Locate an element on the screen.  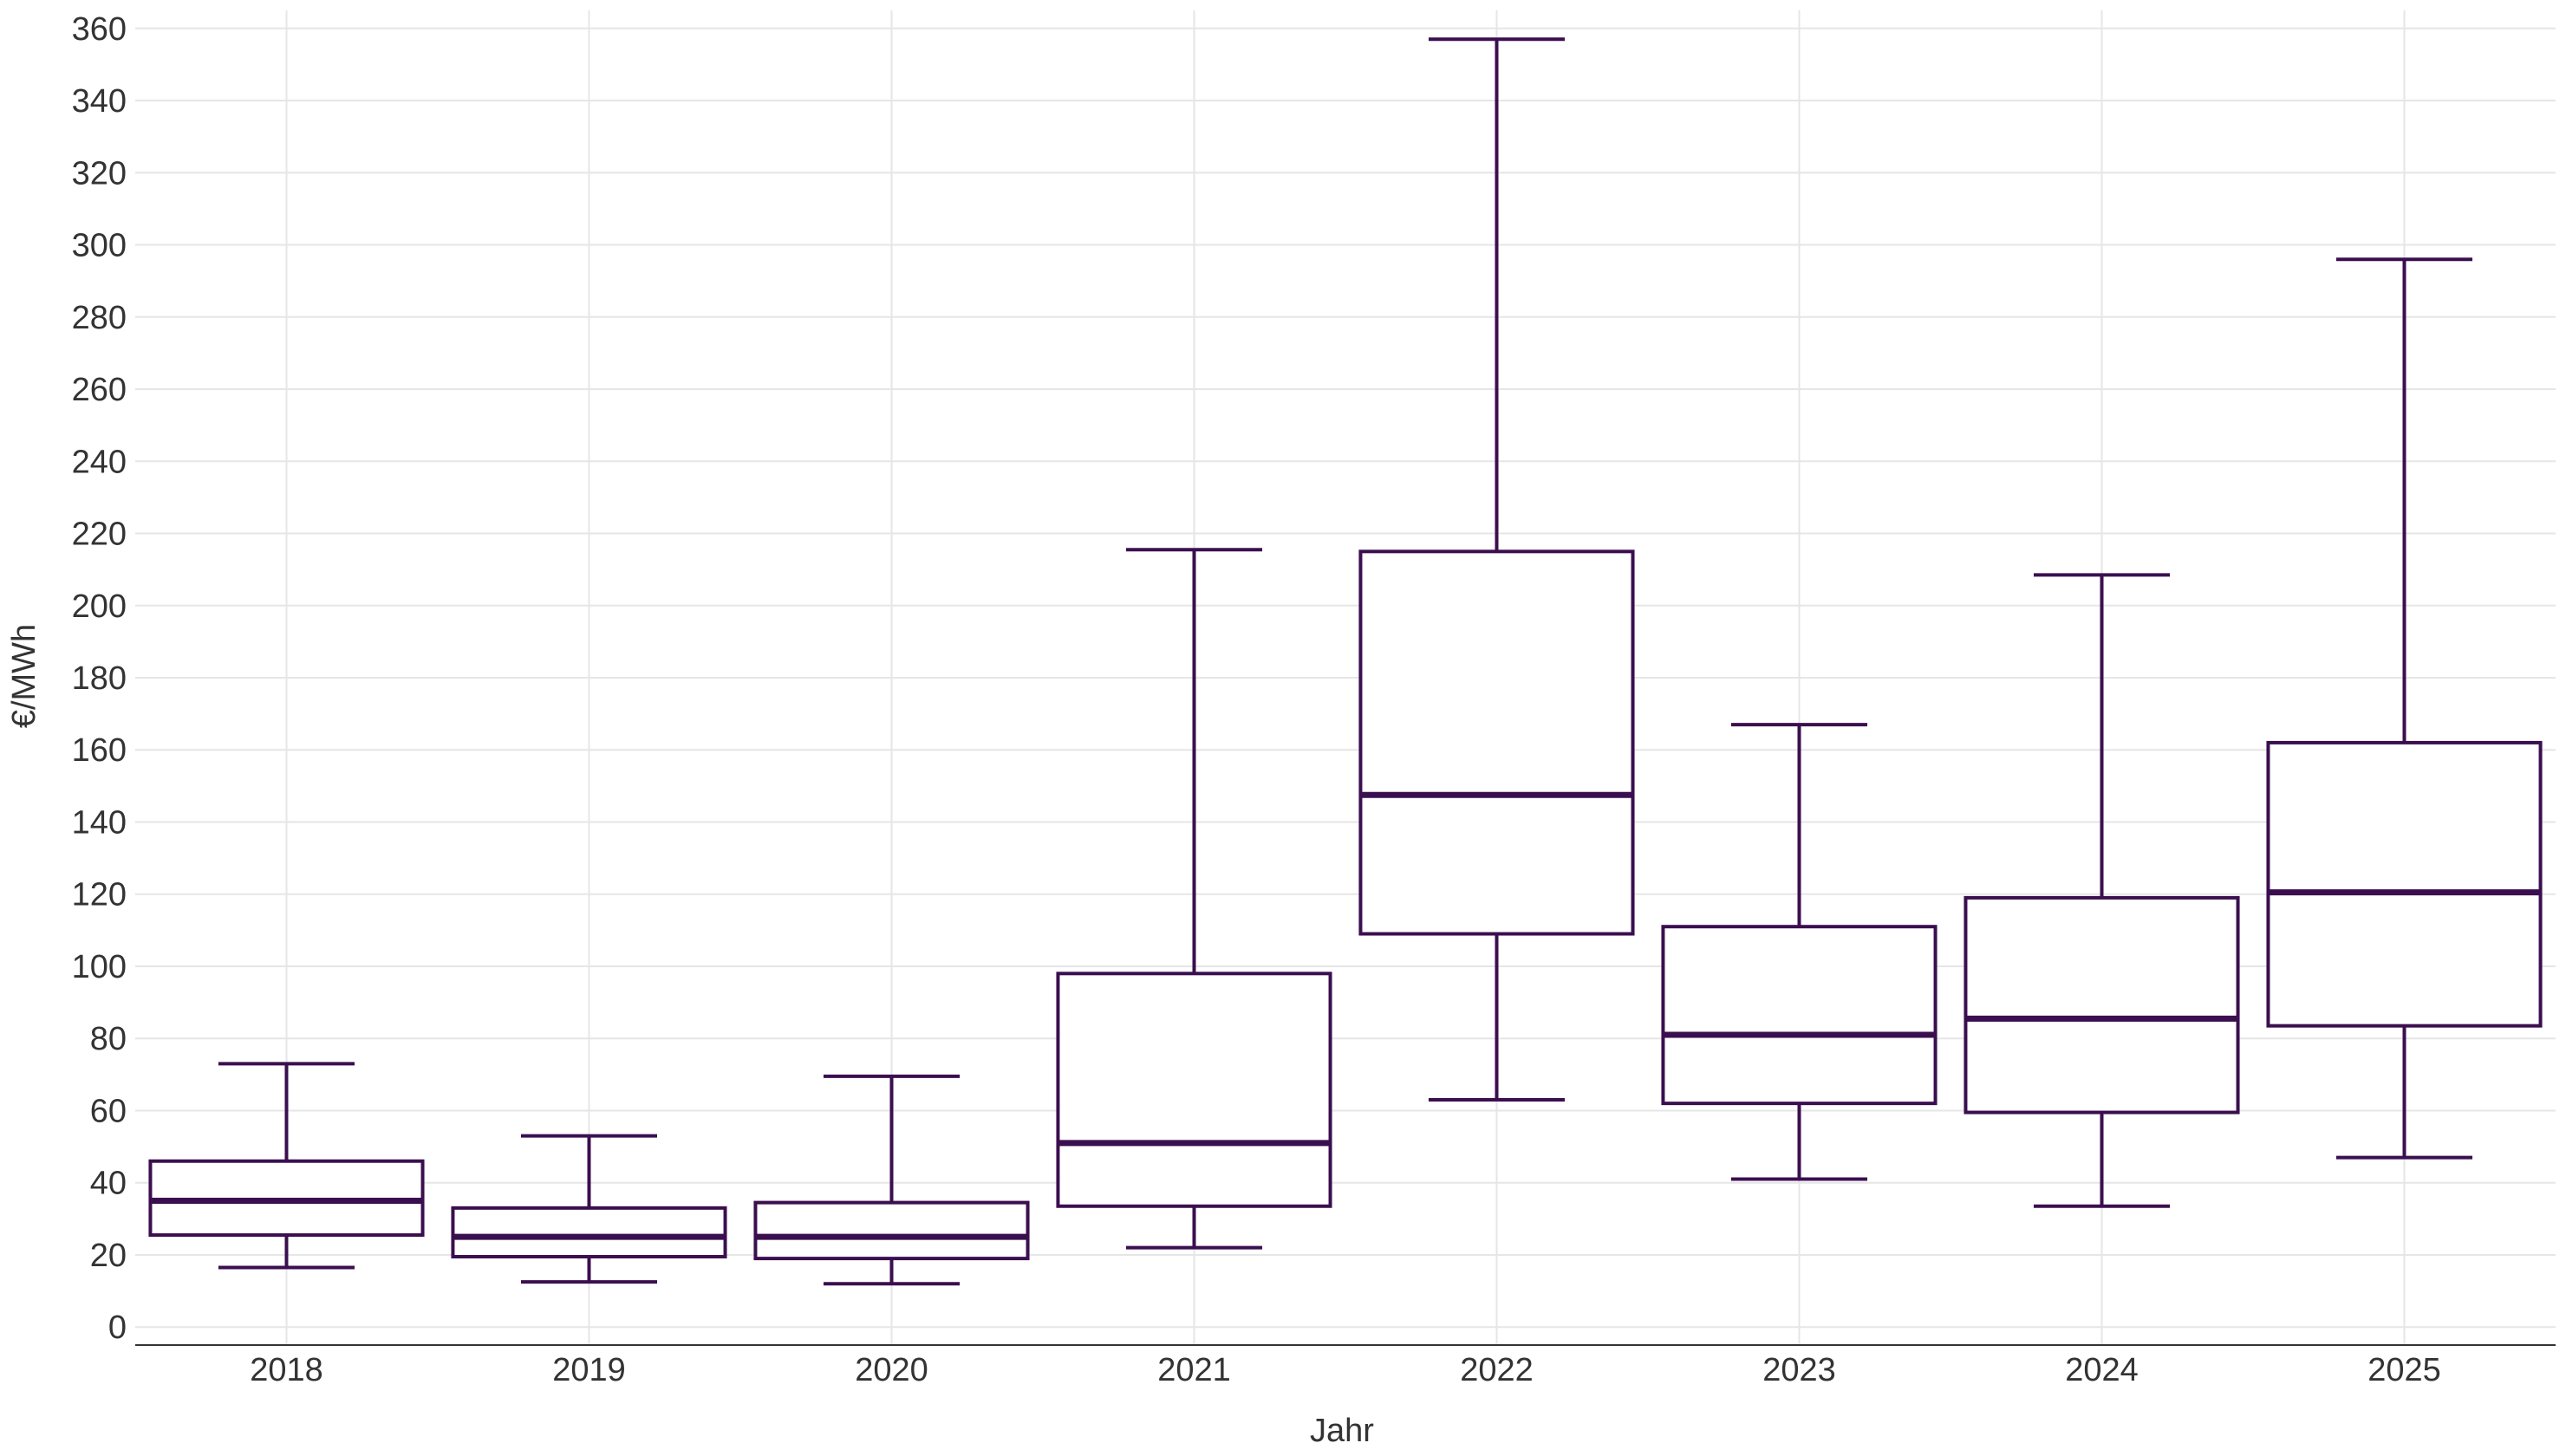
x-tick-label: 2020 is located at coordinates (891, 1370).